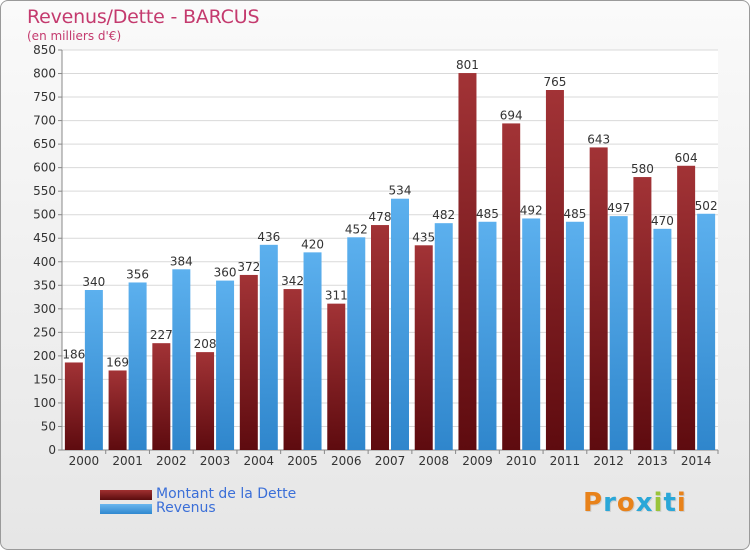 The width and height of the screenshot is (750, 550). What do you see at coordinates (44, 191) in the screenshot?
I see `y-tick-label: 550` at bounding box center [44, 191].